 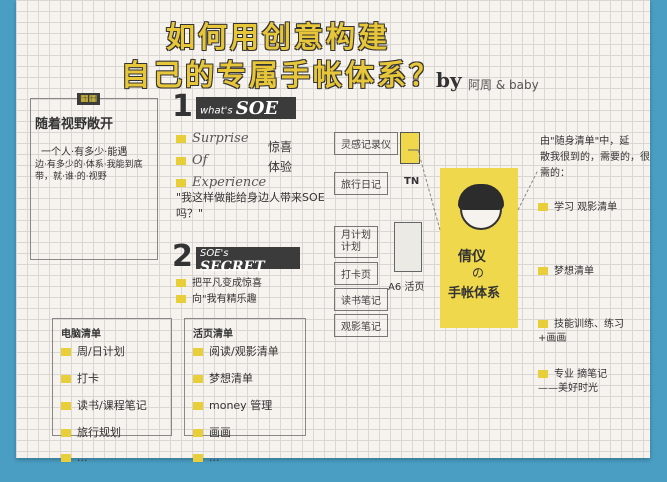 I want to click on section2-plate: SOE's SECRET, so click(x=248, y=261).